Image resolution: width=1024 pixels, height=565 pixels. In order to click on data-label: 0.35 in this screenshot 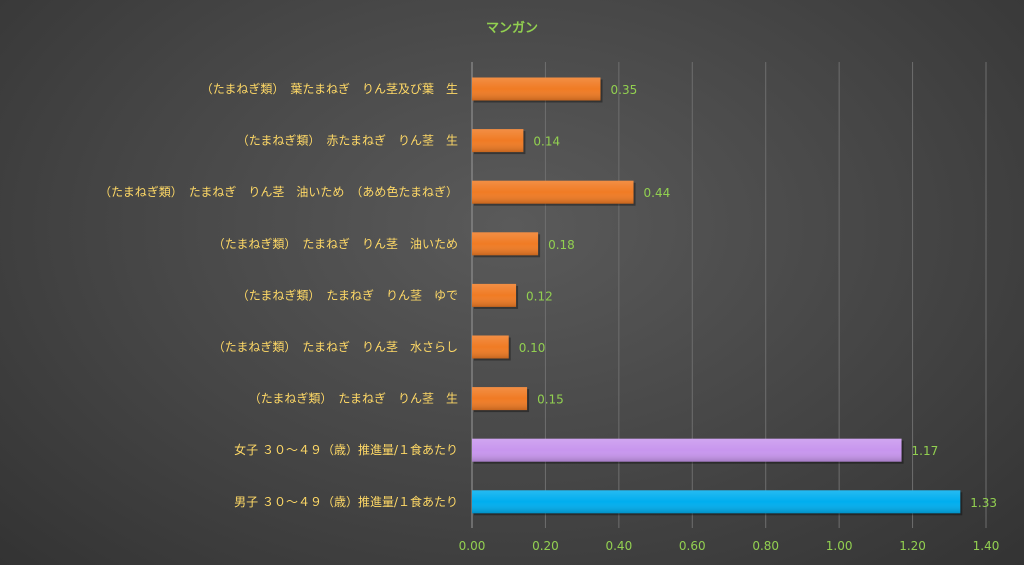, I will do `click(624, 90)`.